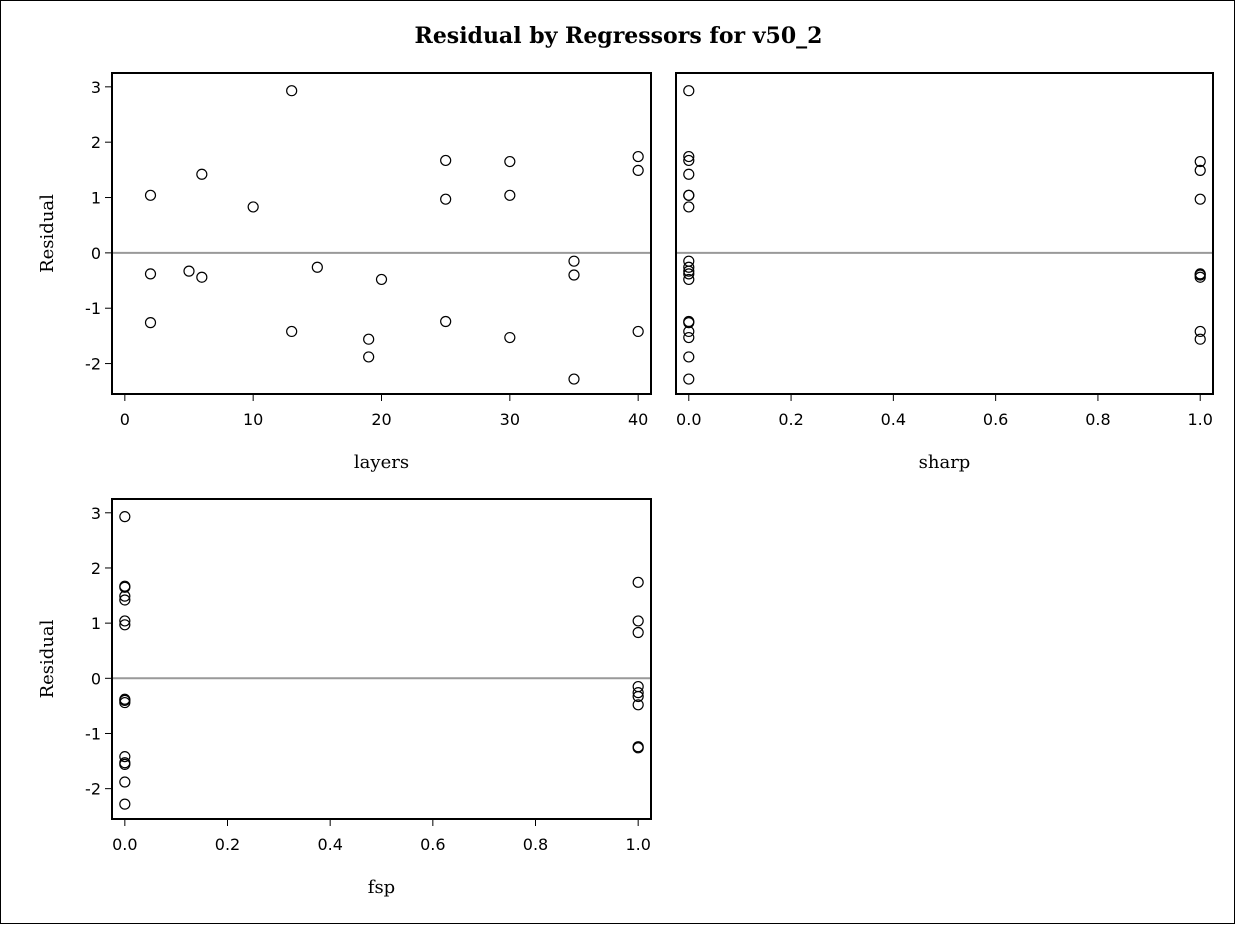 This screenshot has height=925, width=1235. I want to click on x-axis-label: sharp, so click(945, 462).